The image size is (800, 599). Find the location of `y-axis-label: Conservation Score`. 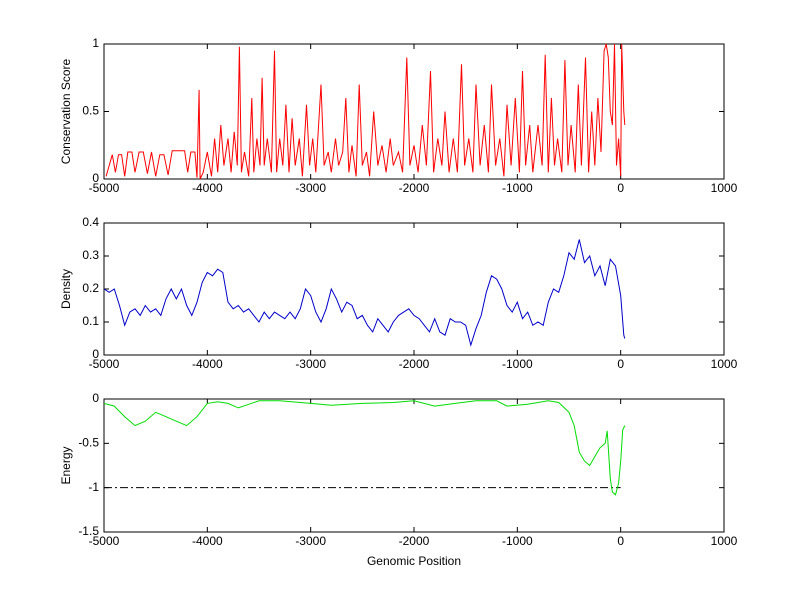

y-axis-label: Conservation Score is located at coordinates (66, 111).